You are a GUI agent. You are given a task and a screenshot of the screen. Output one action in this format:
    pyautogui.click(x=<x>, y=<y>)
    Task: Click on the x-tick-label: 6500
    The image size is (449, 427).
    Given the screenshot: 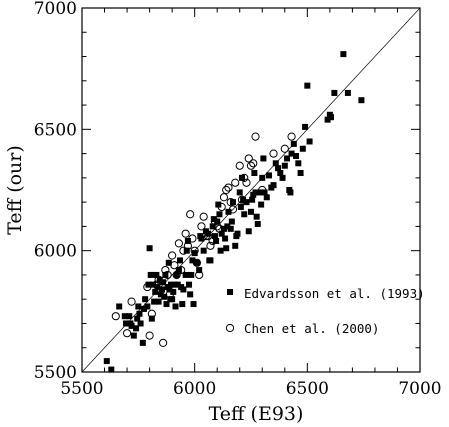 What is the action you would take?
    pyautogui.click(x=307, y=389)
    